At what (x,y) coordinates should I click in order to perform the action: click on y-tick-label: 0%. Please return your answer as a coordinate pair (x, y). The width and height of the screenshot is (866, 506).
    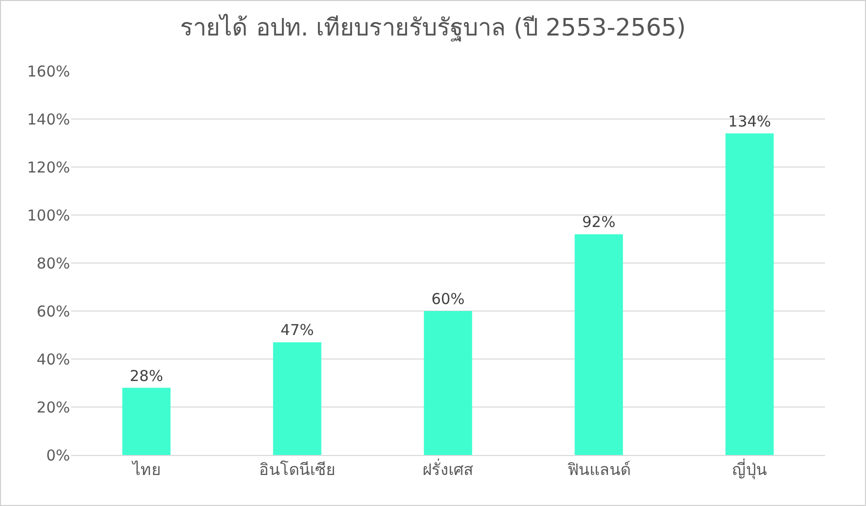
    Looking at the image, I should click on (58, 455).